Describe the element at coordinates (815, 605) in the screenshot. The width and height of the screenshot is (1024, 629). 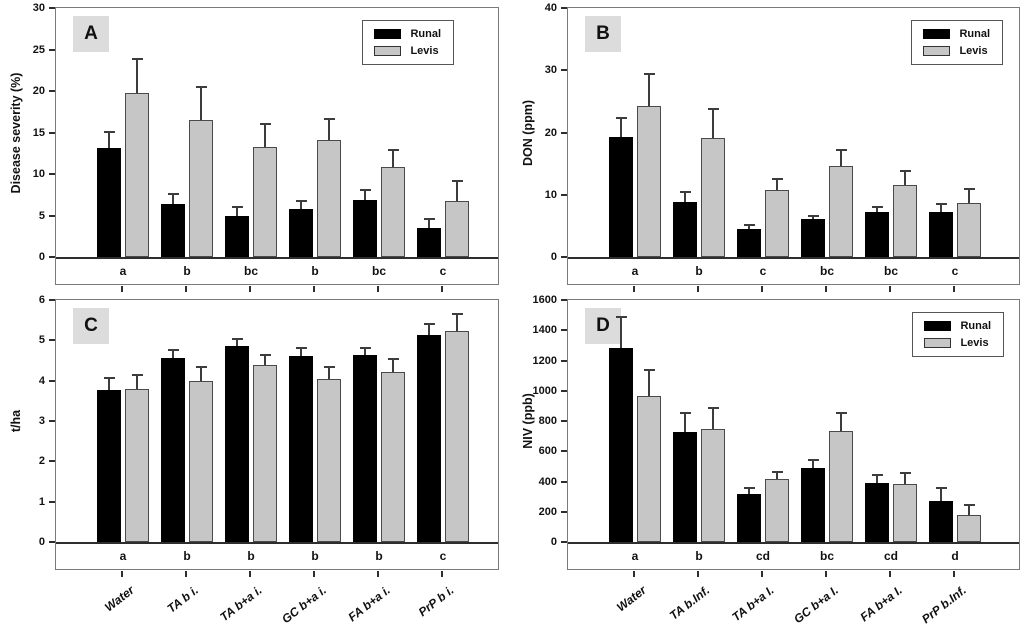
I see `x-tick-label: GC b+a I.` at that location.